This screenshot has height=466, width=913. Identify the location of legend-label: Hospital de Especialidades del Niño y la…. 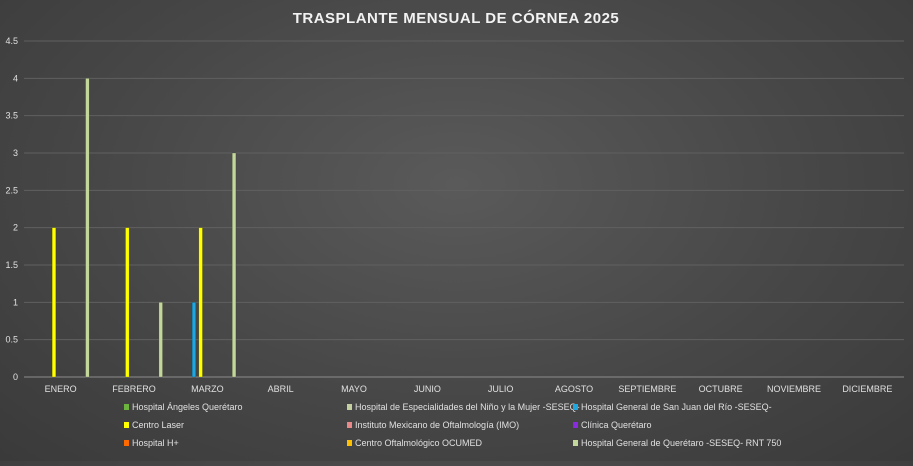
(467, 407).